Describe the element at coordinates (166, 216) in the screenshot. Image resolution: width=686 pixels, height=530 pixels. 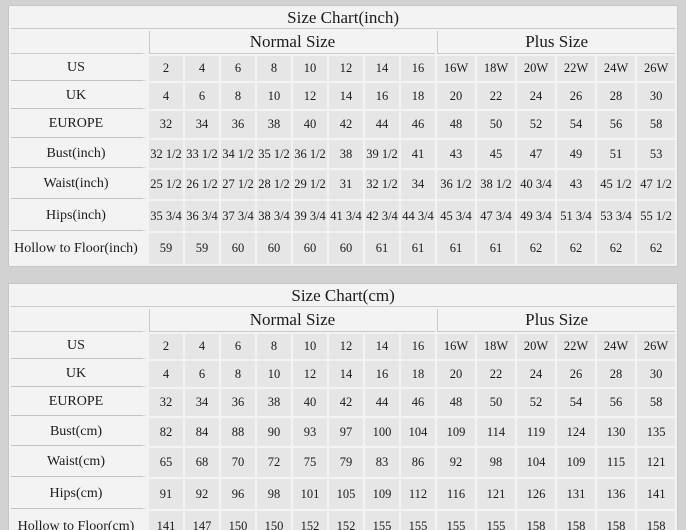
I see `value-cell: 35 3/4` at that location.